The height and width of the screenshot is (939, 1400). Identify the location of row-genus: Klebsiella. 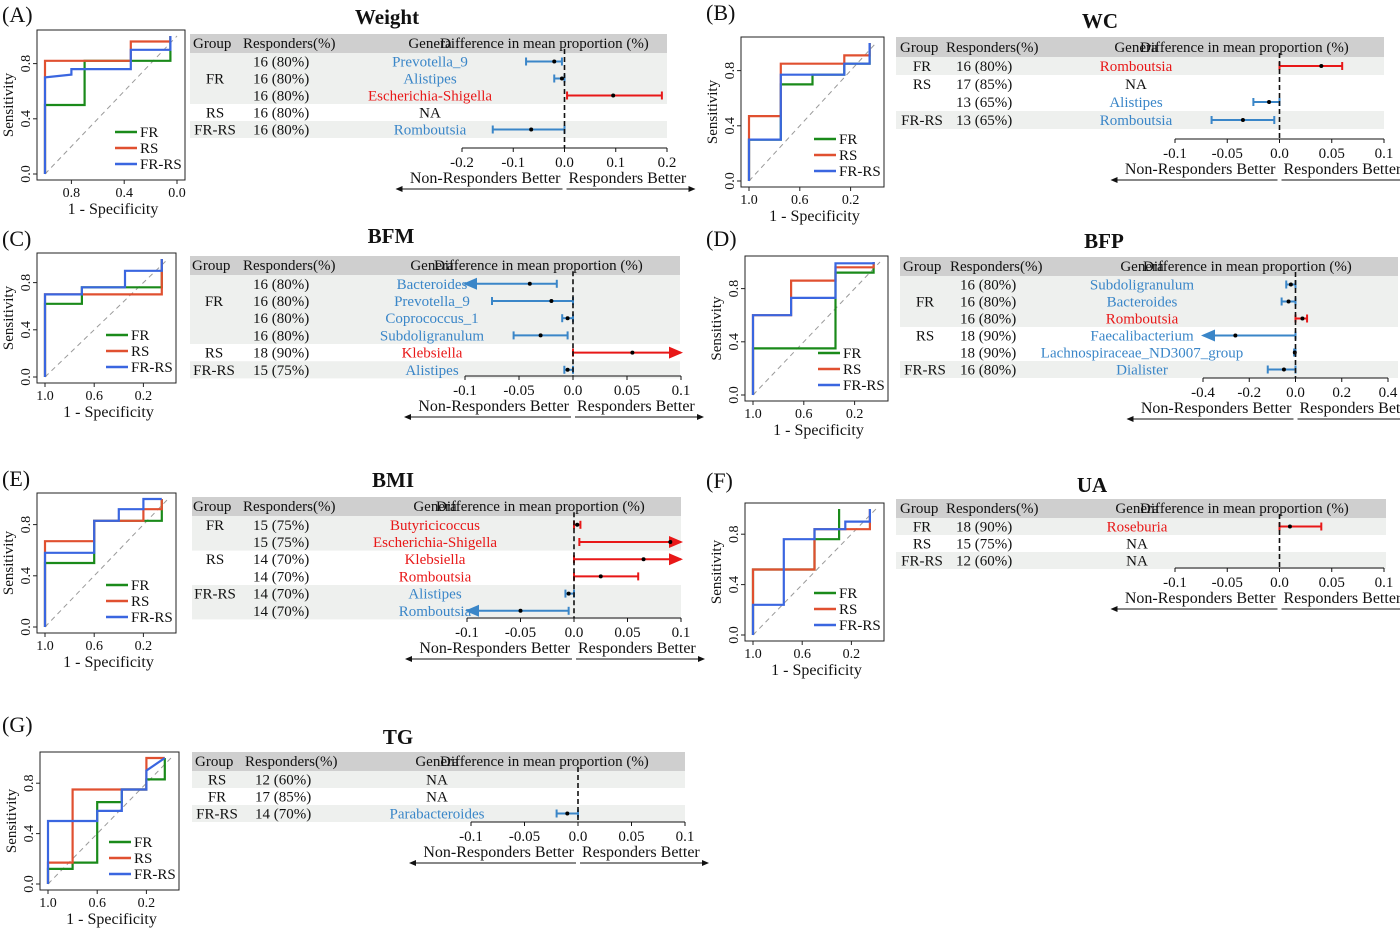
(432, 354).